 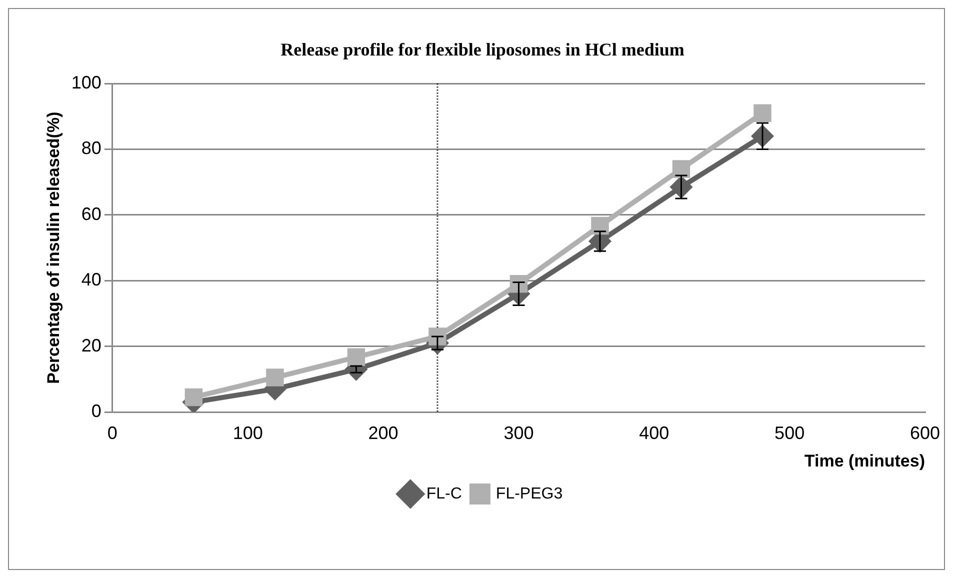 What do you see at coordinates (482, 49) in the screenshot?
I see `chart-title: Release profile for flexible liposomes in HCl medium` at bounding box center [482, 49].